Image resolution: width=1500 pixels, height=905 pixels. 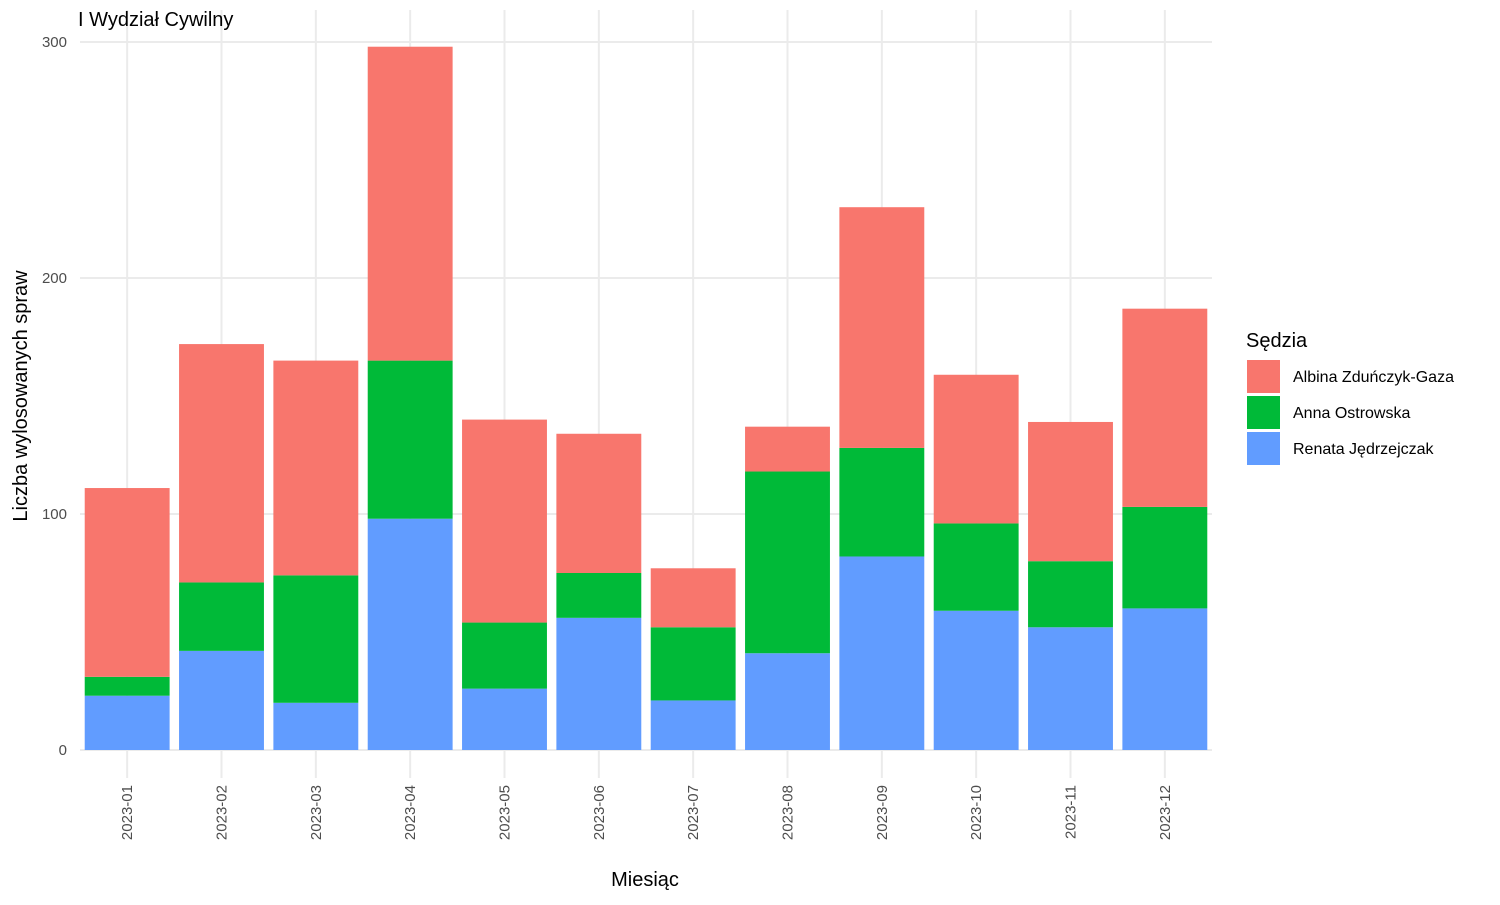 What do you see at coordinates (1277, 341) in the screenshot?
I see `legend-title: Sędzia` at bounding box center [1277, 341].